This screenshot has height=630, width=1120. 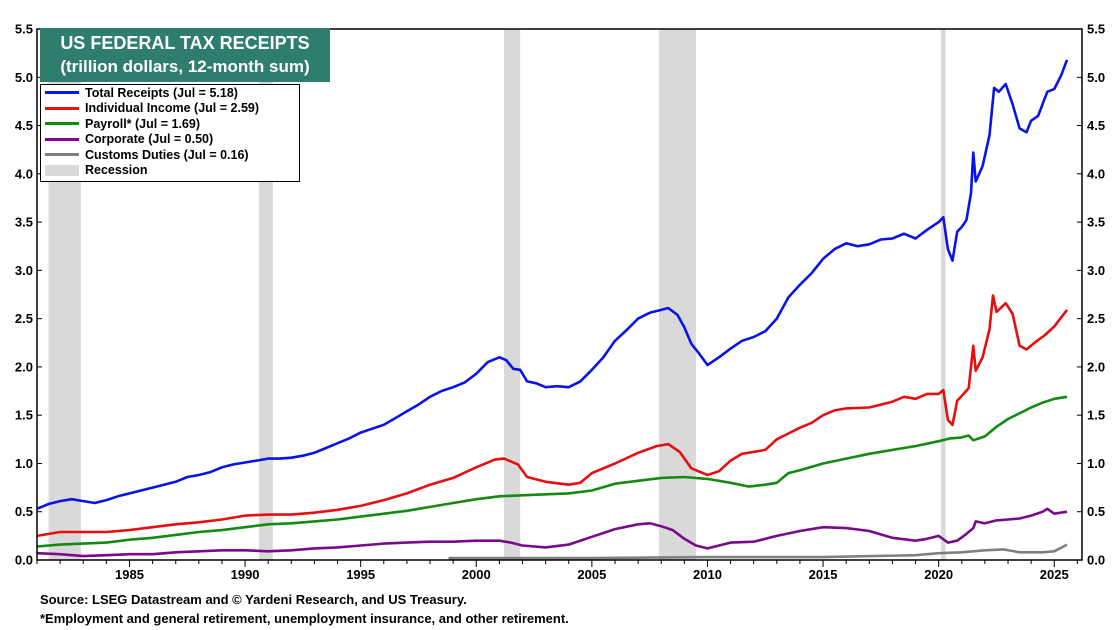 What do you see at coordinates (24, 125) in the screenshot?
I see `y-tick-label-left: 4.5` at bounding box center [24, 125].